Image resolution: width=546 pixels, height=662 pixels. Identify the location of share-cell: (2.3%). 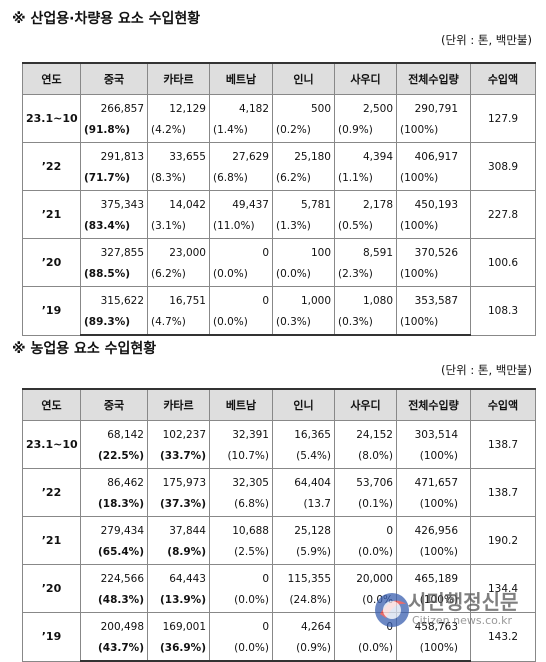
(365, 275).